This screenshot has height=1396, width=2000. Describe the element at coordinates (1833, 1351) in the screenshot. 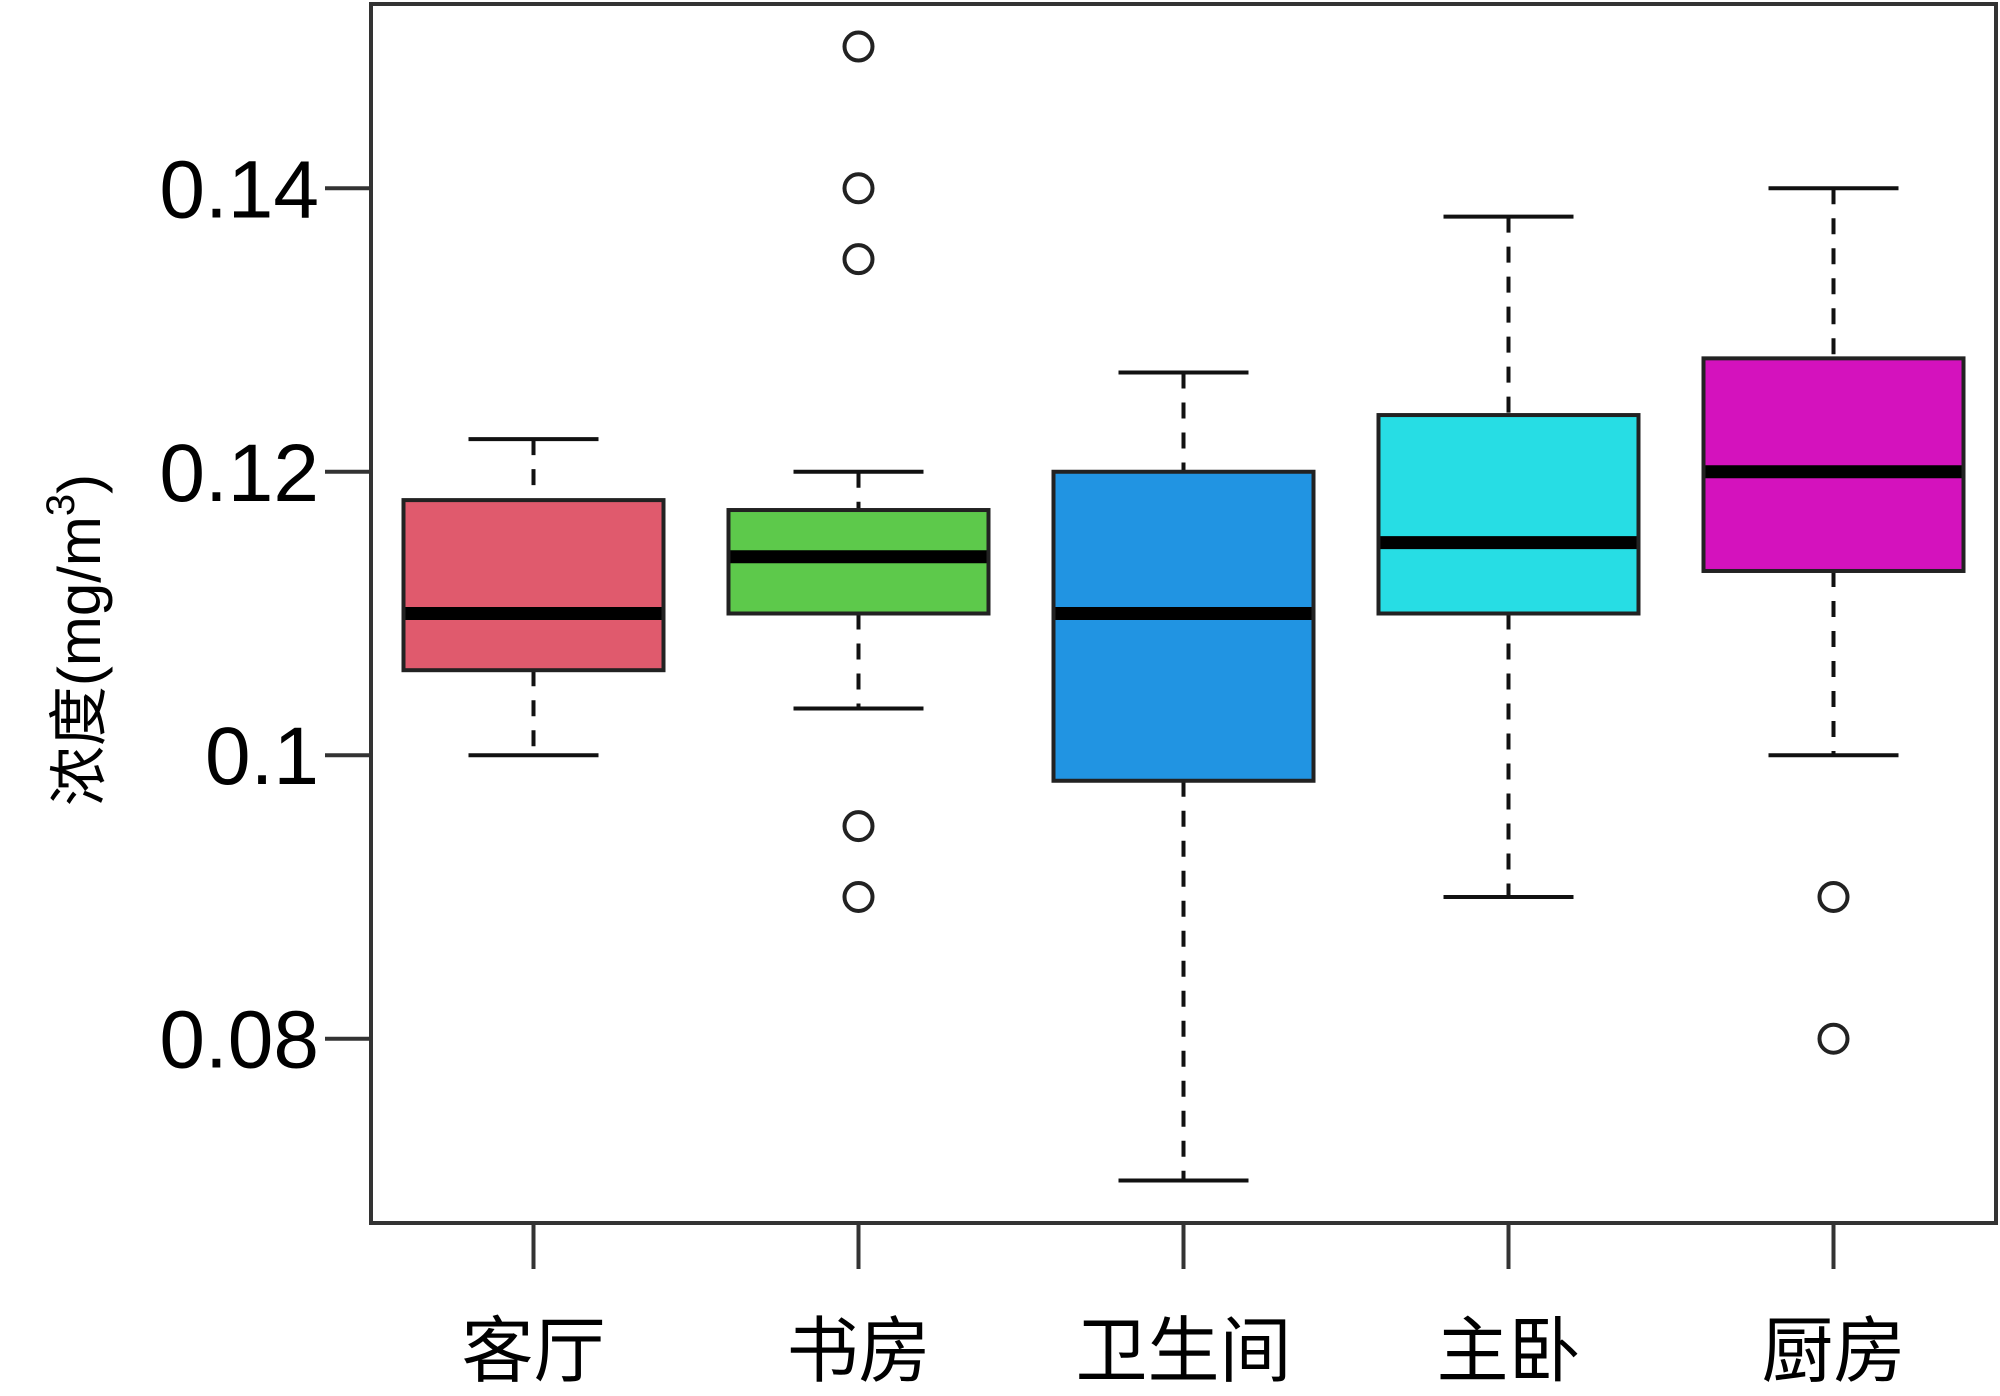

I see `x-category-label: 厨房` at that location.